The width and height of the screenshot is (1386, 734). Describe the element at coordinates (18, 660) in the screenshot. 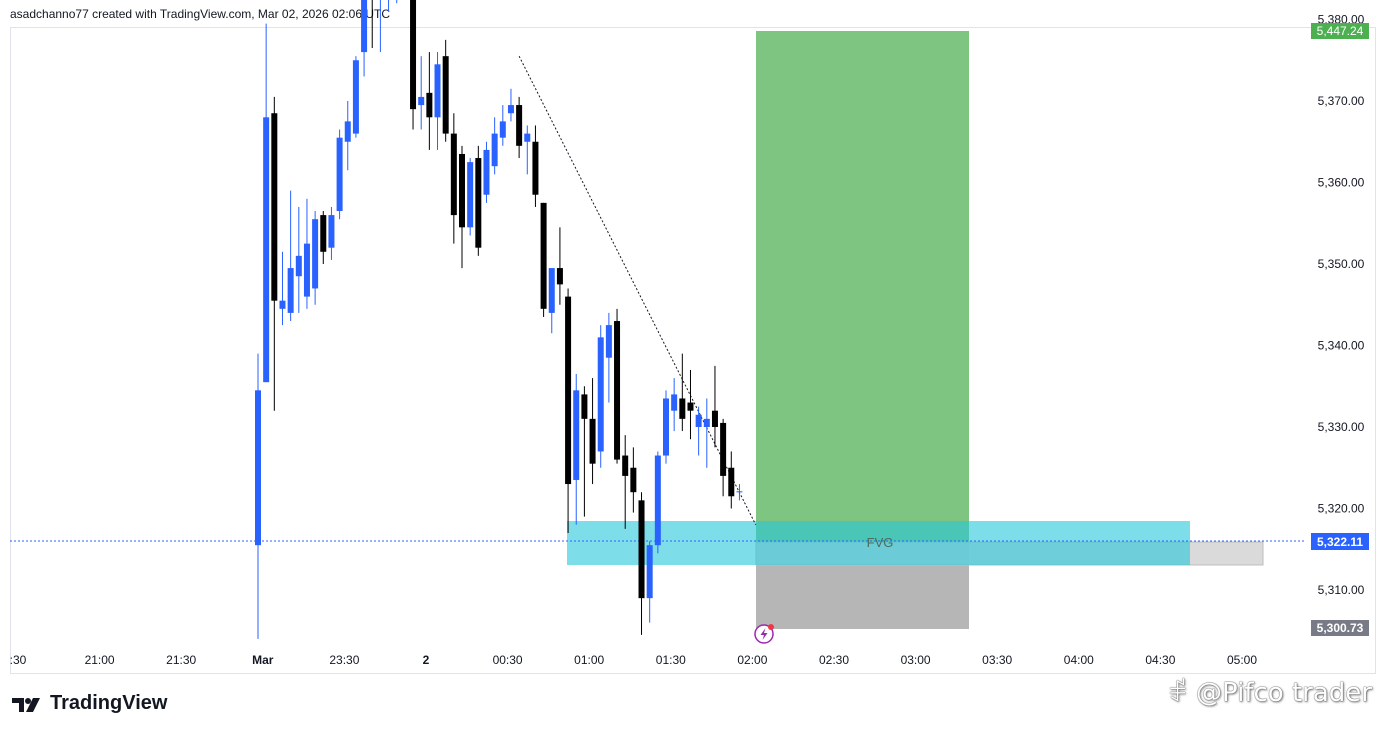

I see `time-tick-label: :30` at that location.